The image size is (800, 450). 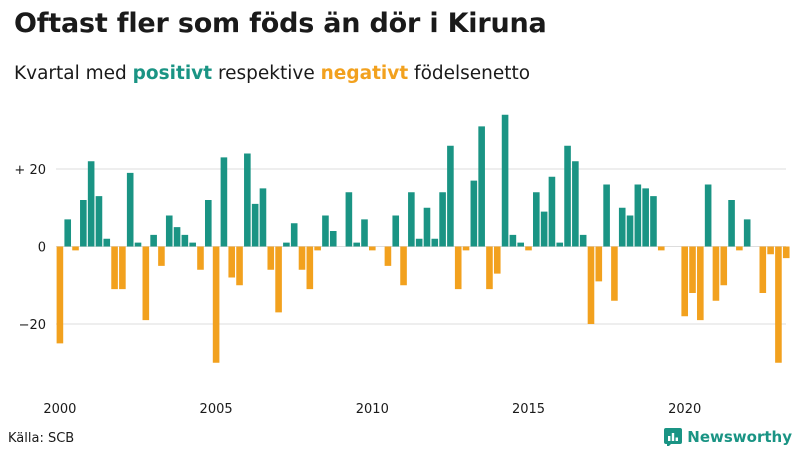 I want to click on x-tick-label: 2020, so click(x=684, y=409).